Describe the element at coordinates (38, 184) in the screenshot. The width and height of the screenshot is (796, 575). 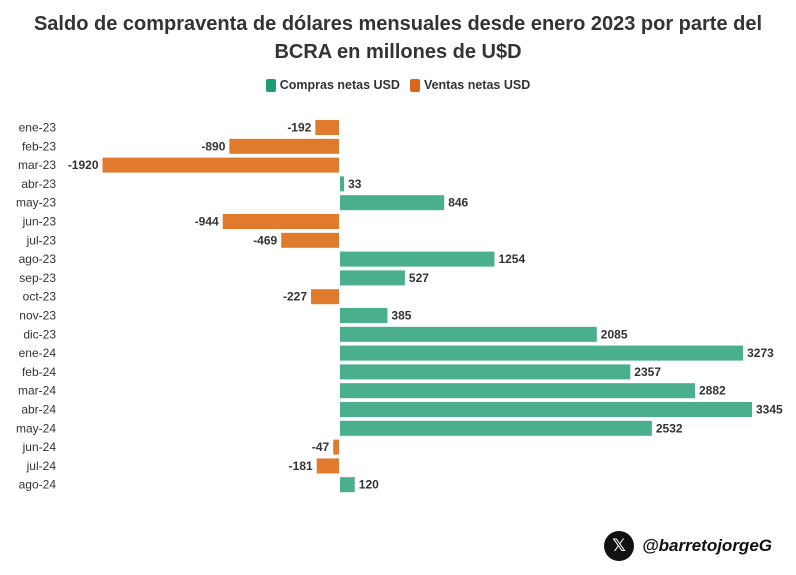
I see `category-label-abr-23: abr-23` at that location.